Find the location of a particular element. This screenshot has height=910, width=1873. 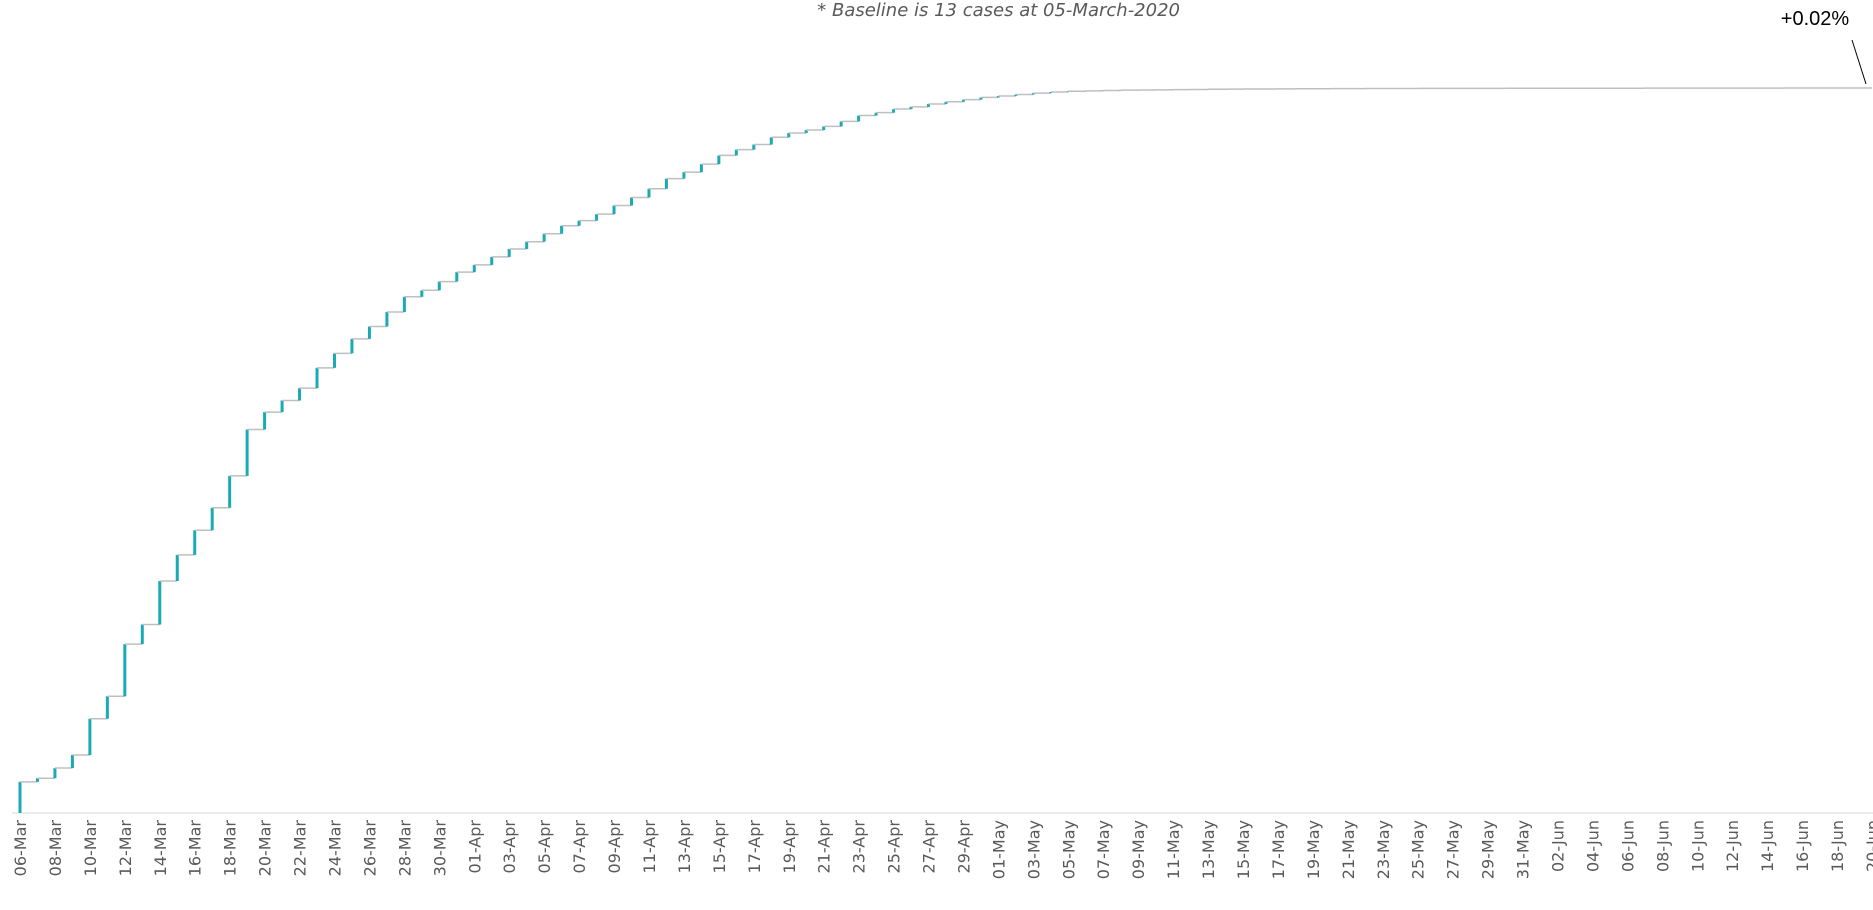

x-tick-label: 19-May is located at coordinates (1313, 849).